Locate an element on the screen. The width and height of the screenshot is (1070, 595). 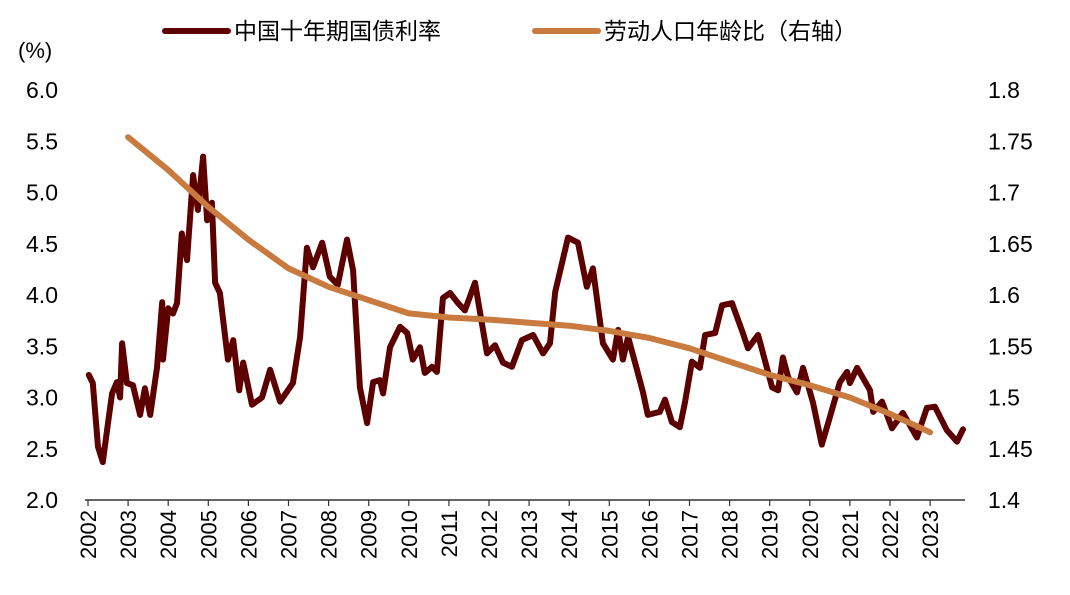
left-tick-label: 2.0 is located at coordinates (42, 500).